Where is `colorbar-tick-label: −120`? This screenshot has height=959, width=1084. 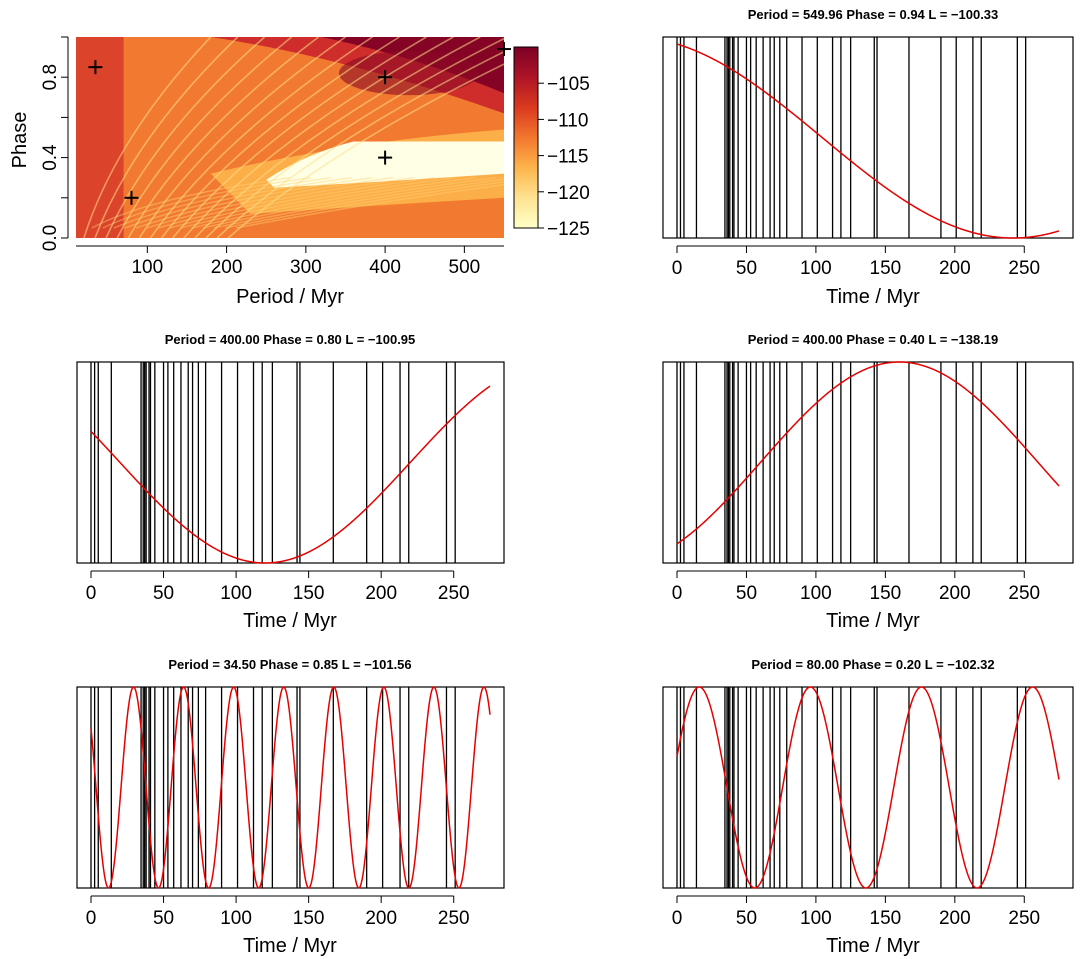
colorbar-tick-label: −120 is located at coordinates (568, 193).